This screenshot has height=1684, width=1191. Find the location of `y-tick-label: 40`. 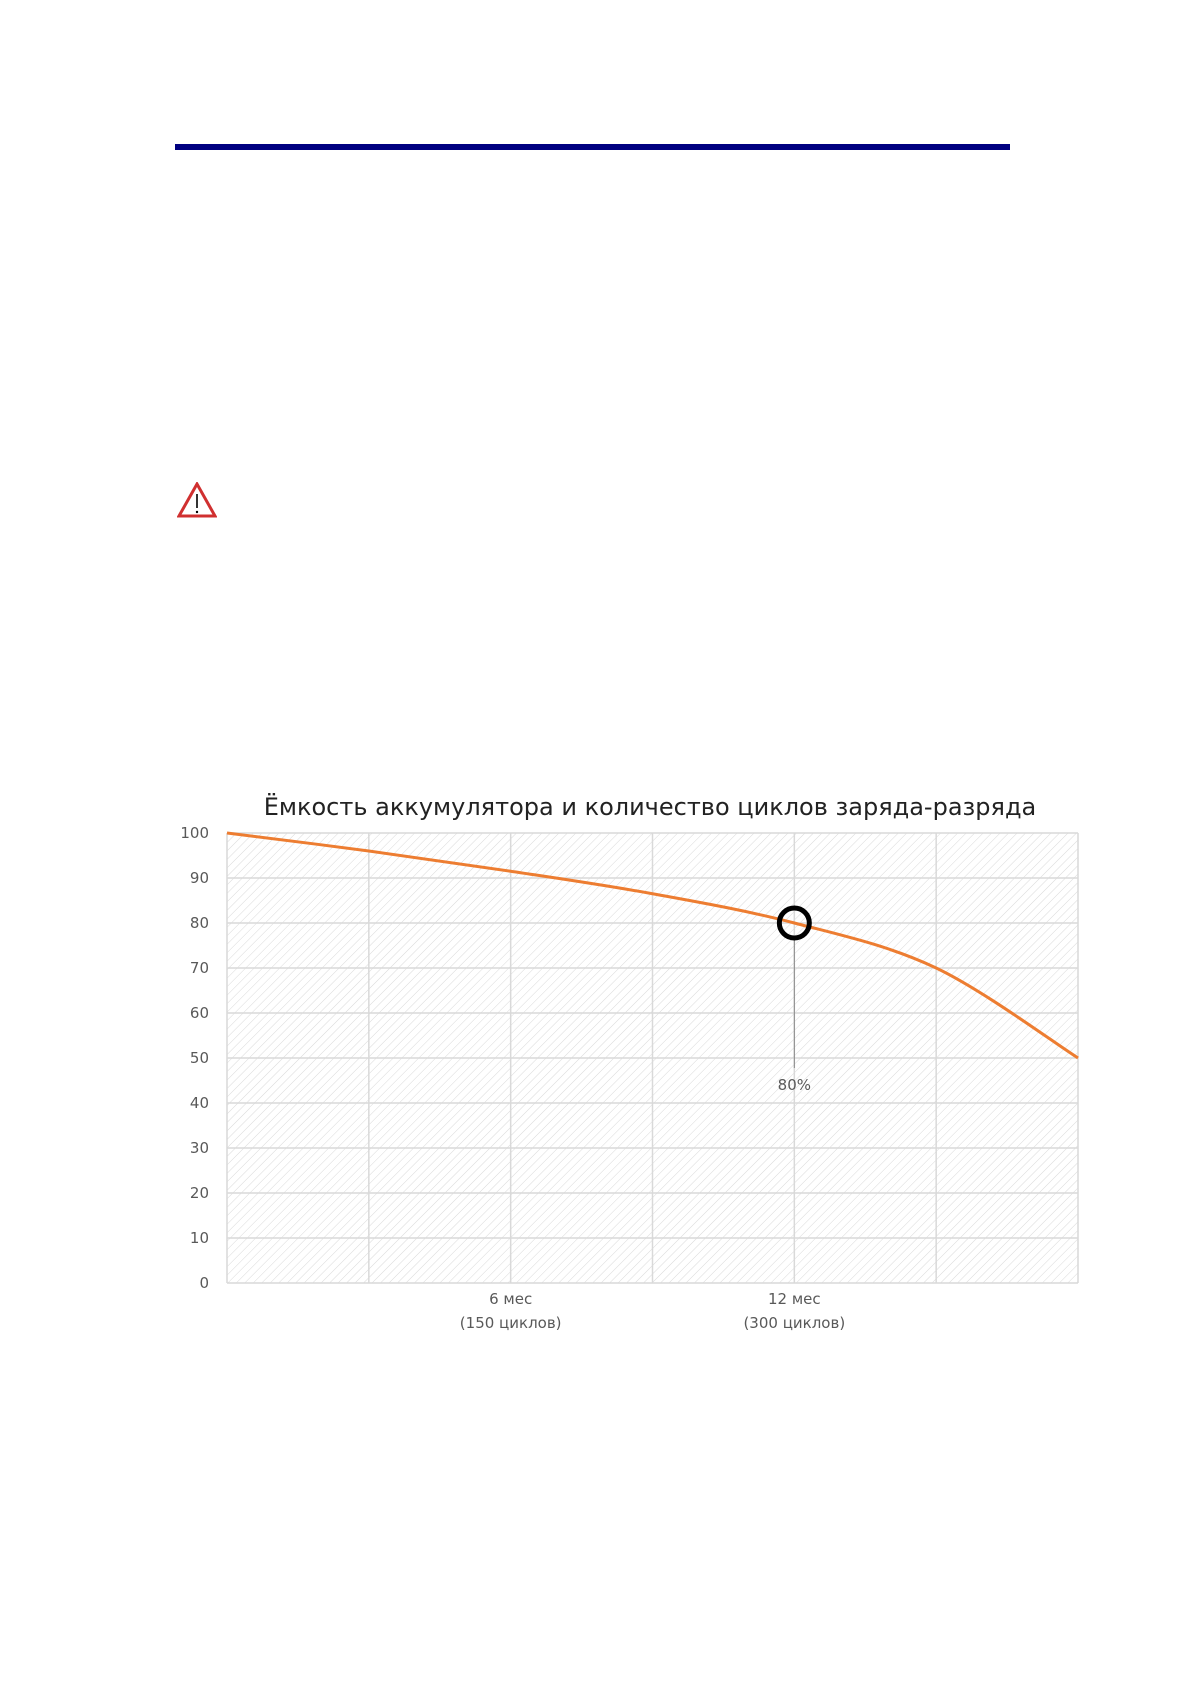

y-tick-label: 40 is located at coordinates (199, 1103).